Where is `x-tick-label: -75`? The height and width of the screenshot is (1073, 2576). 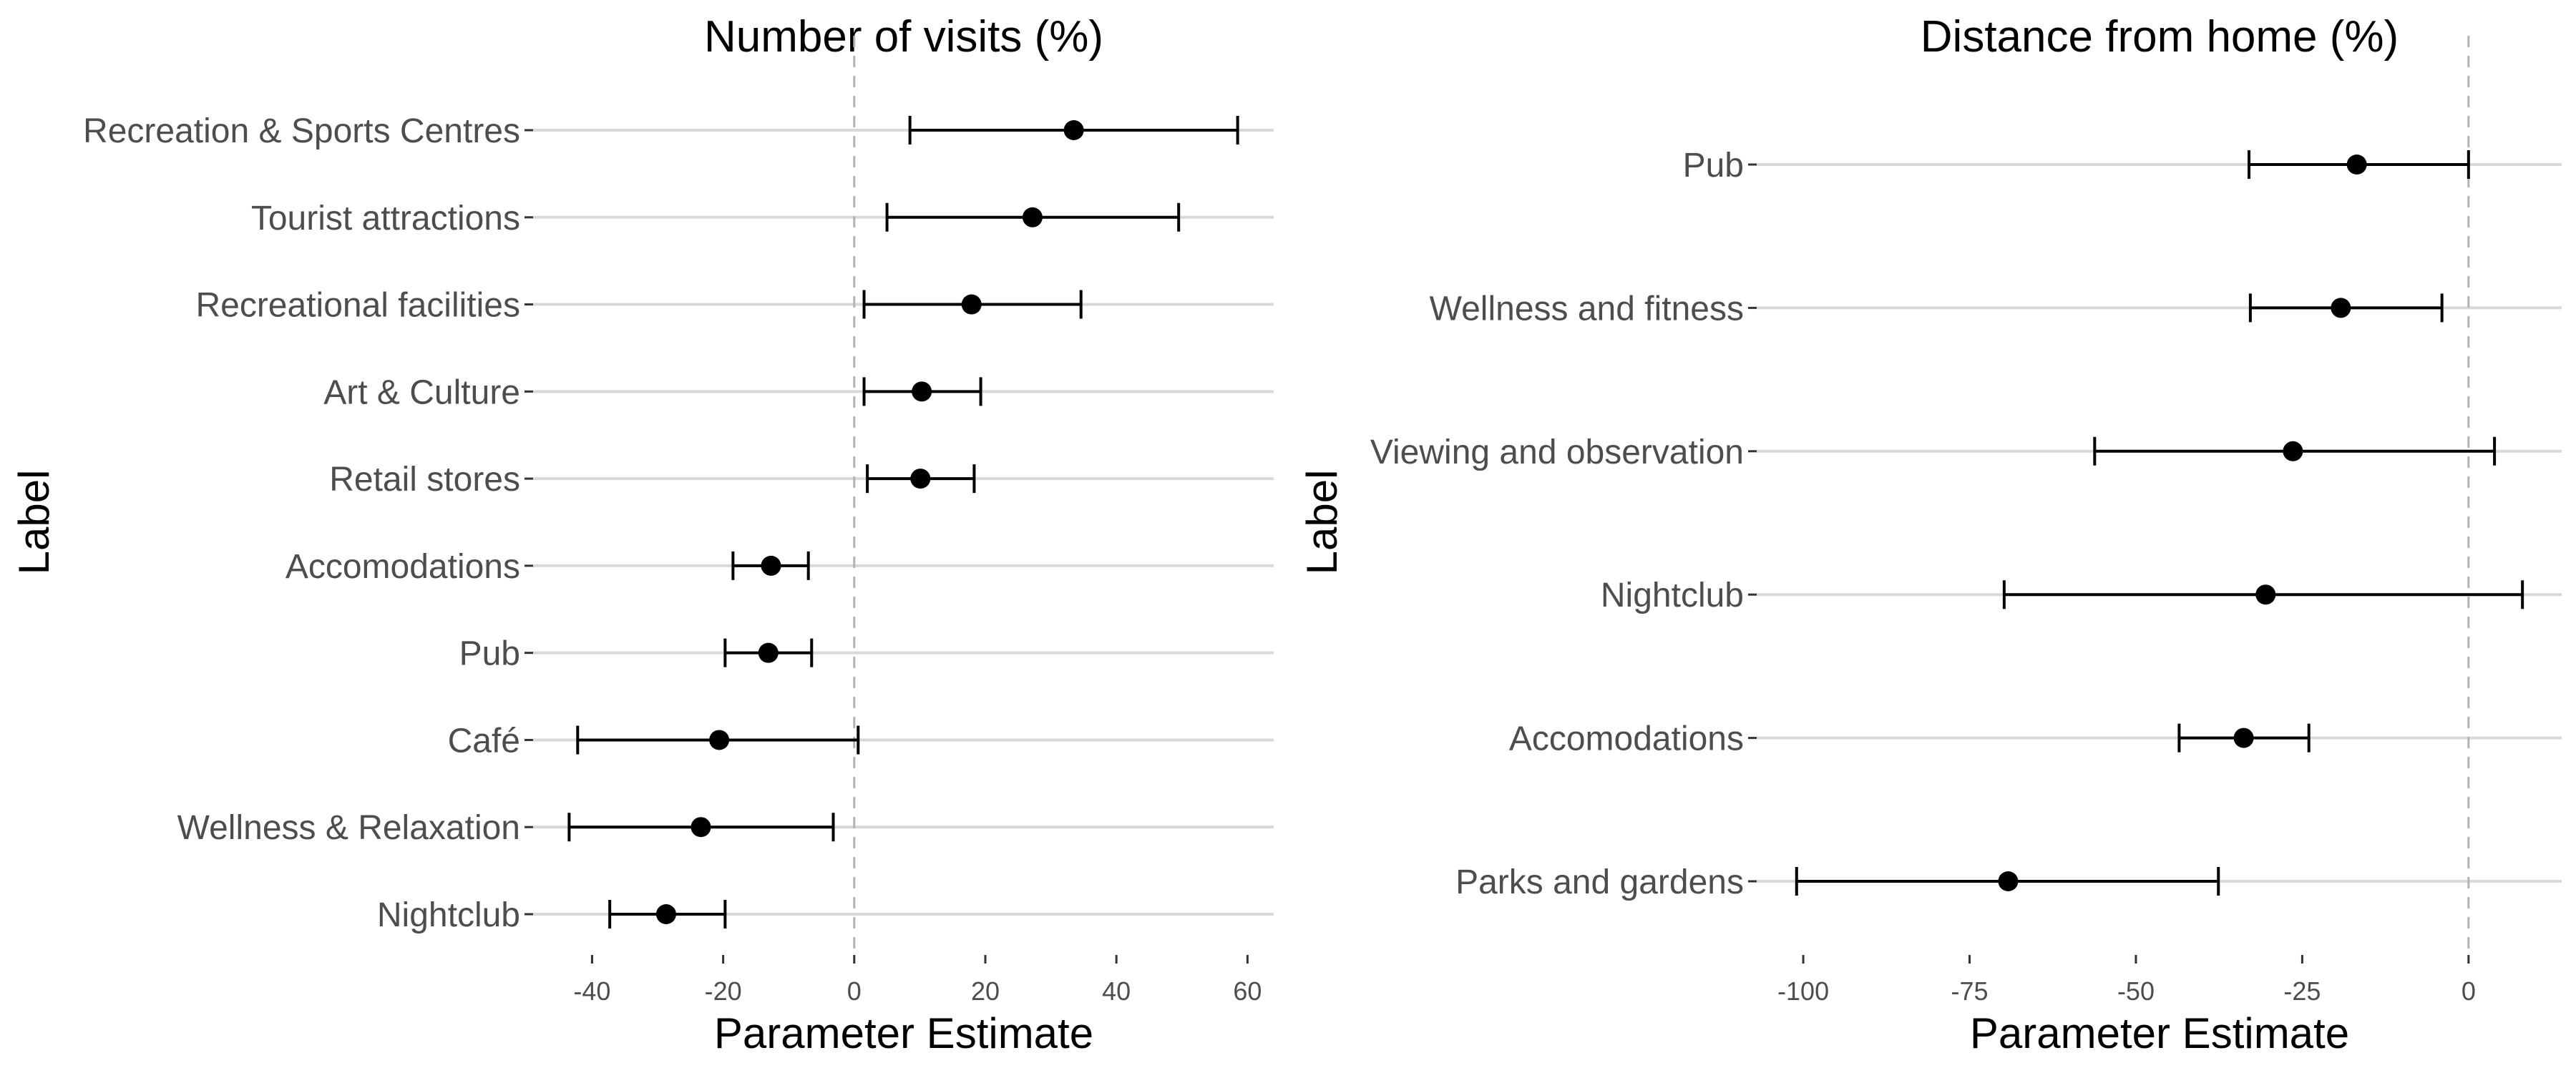 x-tick-label: -75 is located at coordinates (1970, 991).